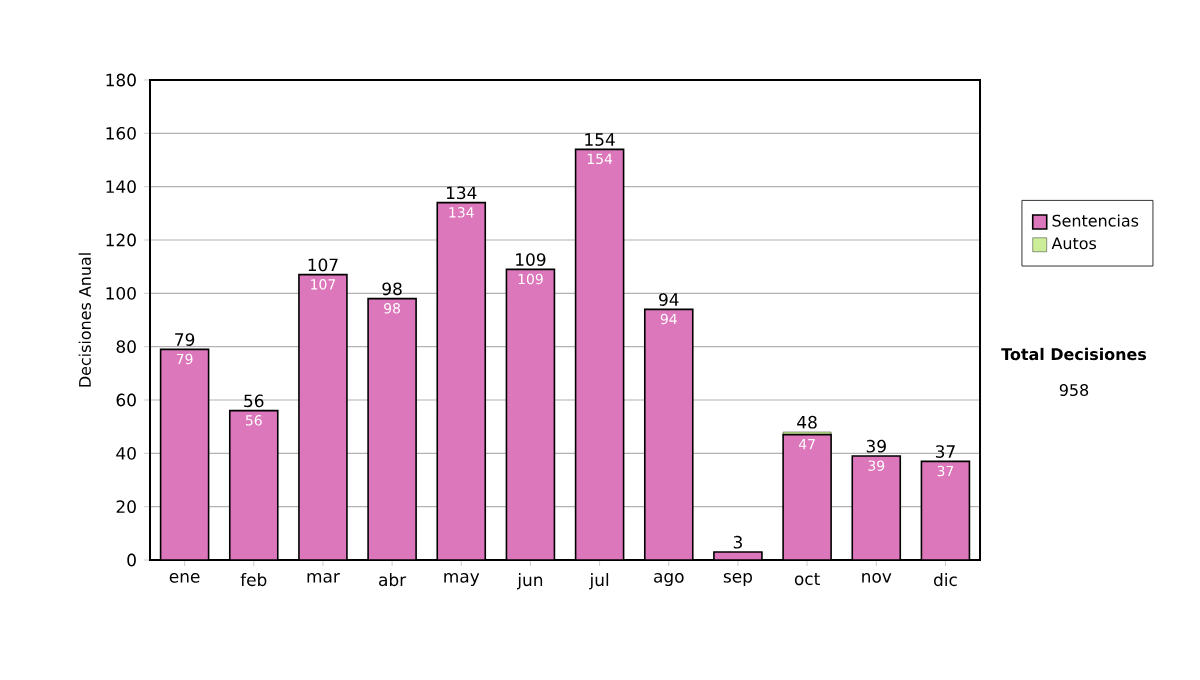 This screenshot has width=1200, height=680. Describe the element at coordinates (599, 581) in the screenshot. I see `x-tick-label: jul` at that location.